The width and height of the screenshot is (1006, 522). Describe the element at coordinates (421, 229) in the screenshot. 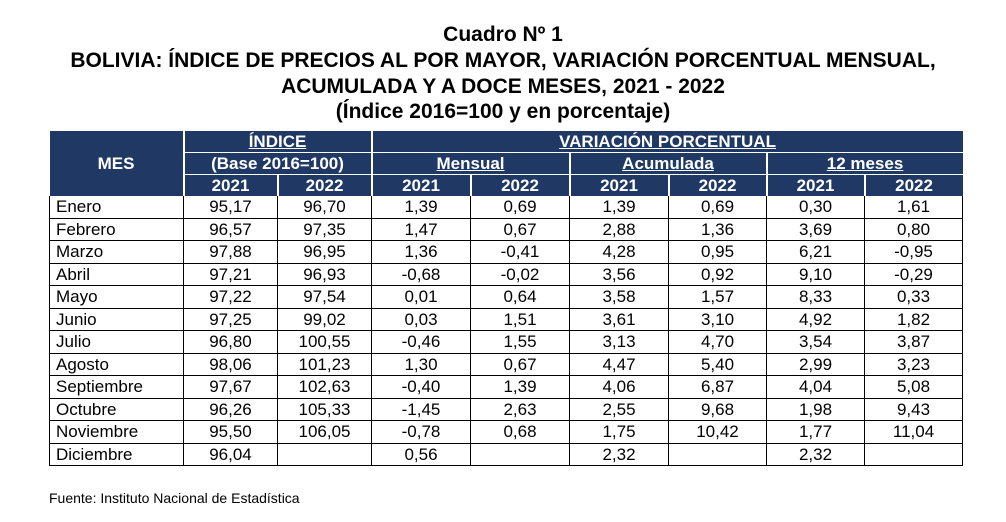

I see `value-cell: 1,47` at that location.